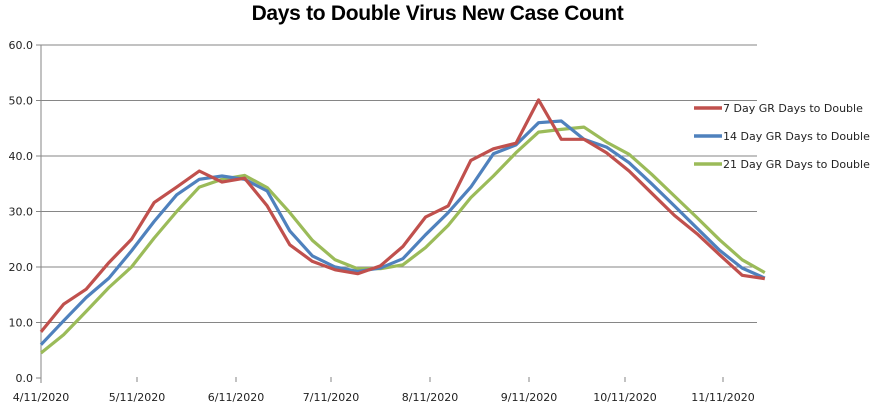 This screenshot has height=406, width=875. What do you see at coordinates (137, 397) in the screenshot?
I see `x-tick-label: 5/11/2020` at bounding box center [137, 397].